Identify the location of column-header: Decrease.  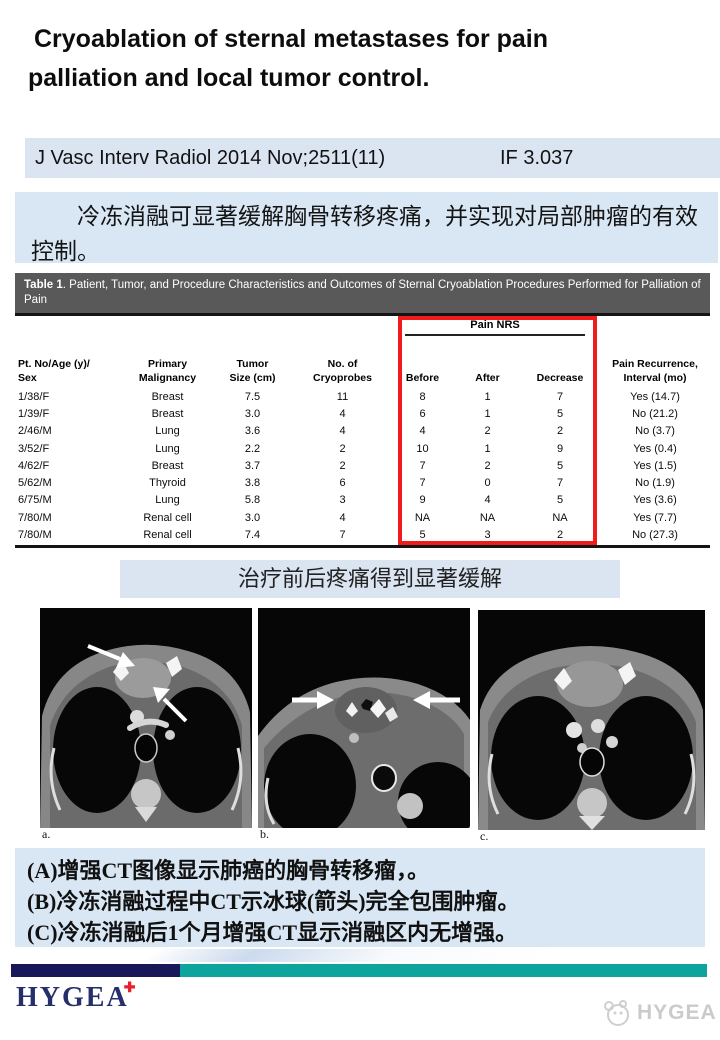
(560, 378).